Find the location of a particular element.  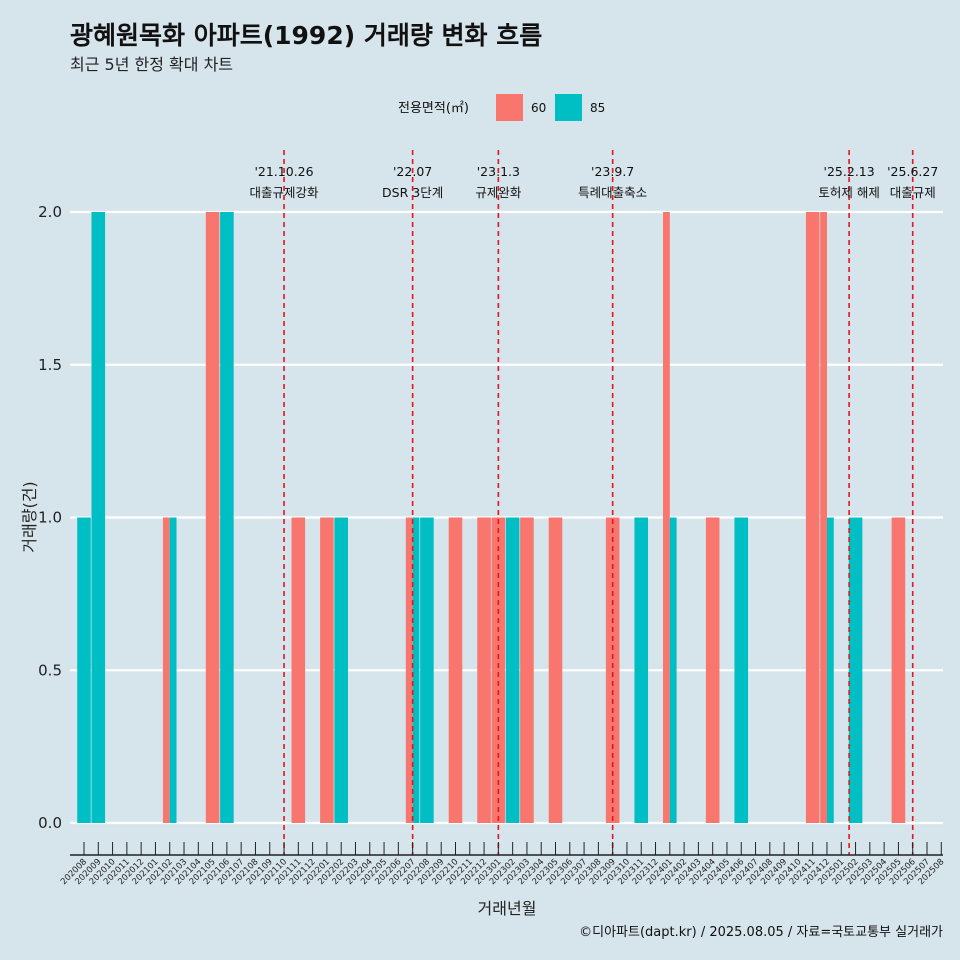

event-label: 특례대출축소 is located at coordinates (612, 192).